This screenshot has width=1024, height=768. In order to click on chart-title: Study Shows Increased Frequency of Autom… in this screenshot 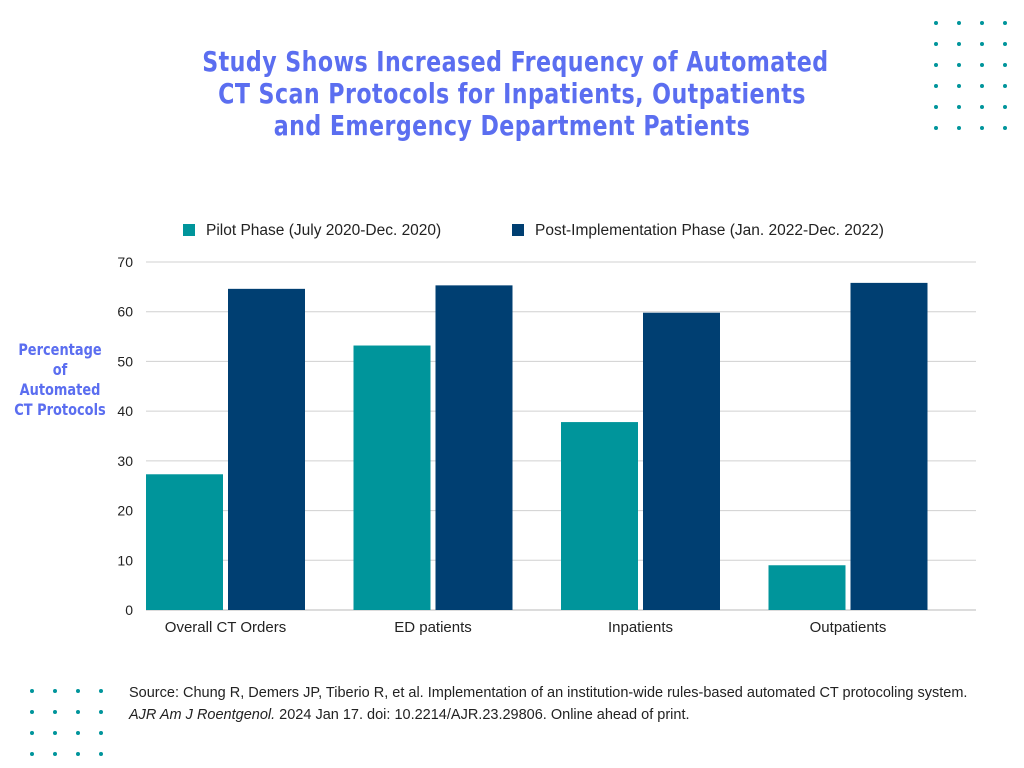, I will do `click(515, 93)`.